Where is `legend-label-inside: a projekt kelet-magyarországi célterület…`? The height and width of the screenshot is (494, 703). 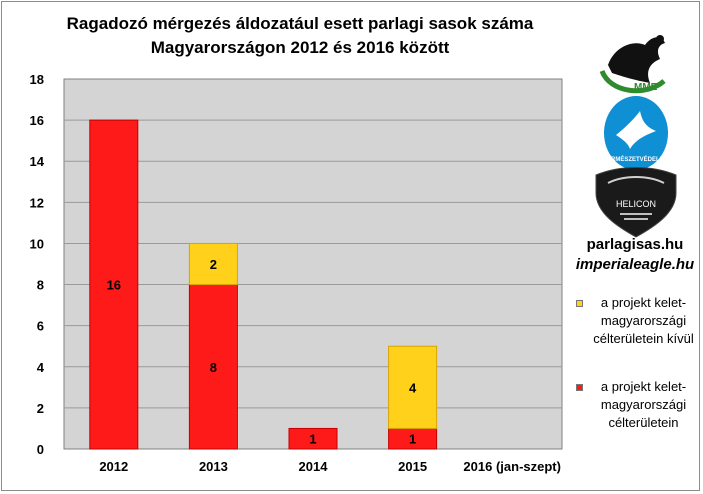
legend-label-inside: a projekt kelet-magyarországi célterület… is located at coordinates (643, 404).